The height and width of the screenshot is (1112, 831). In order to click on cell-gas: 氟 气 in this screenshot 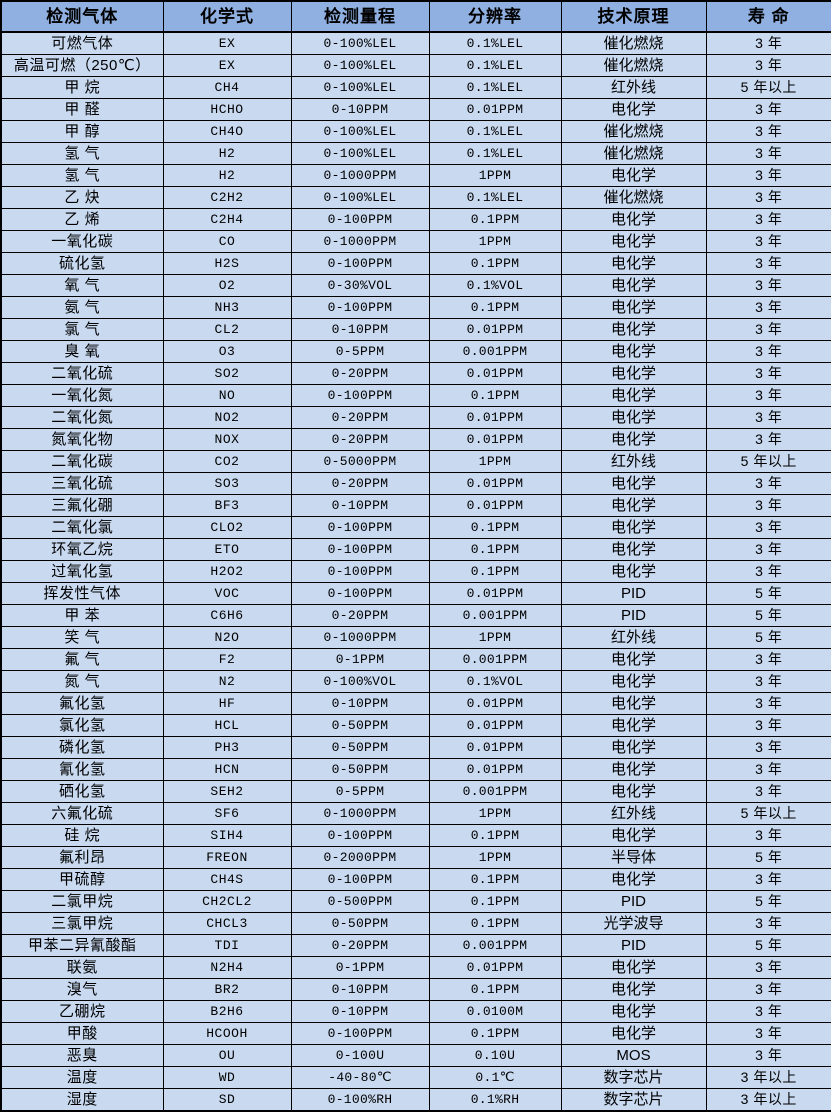, I will do `click(82, 659)`.